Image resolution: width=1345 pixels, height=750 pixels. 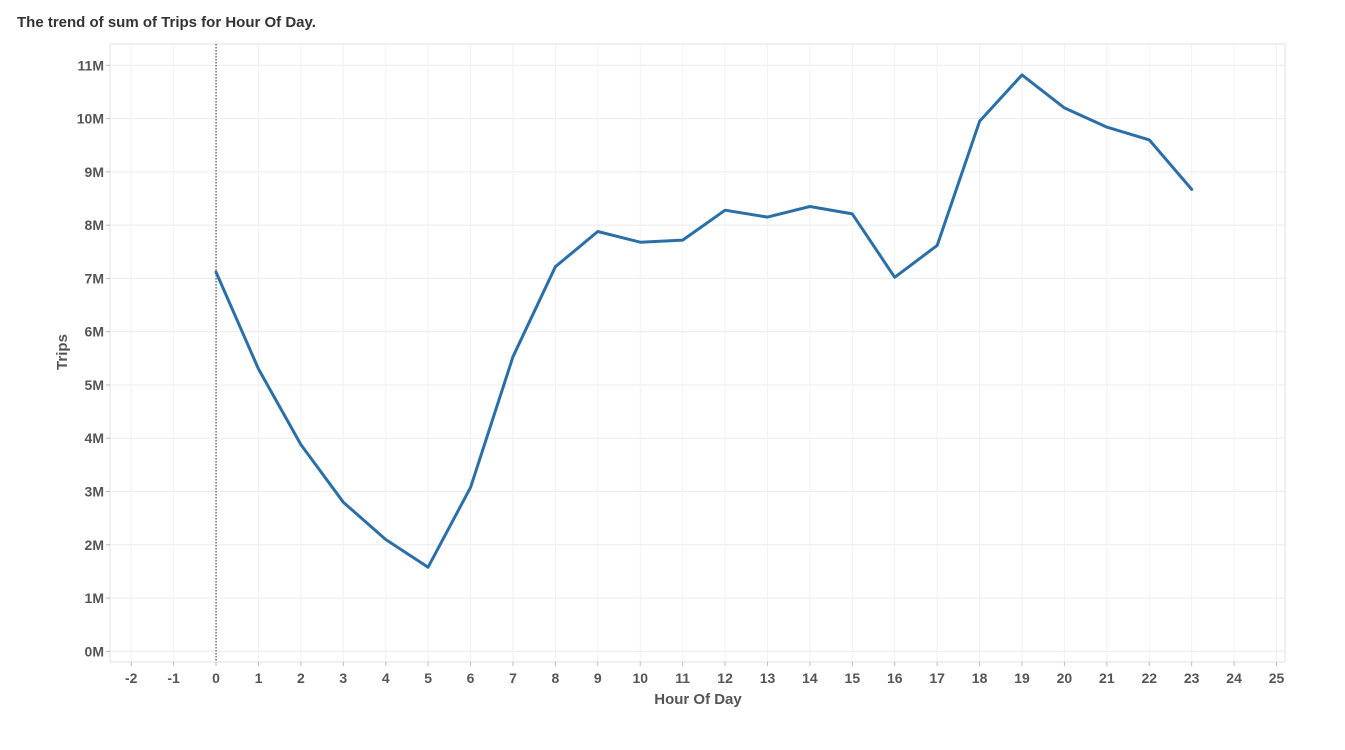 I want to click on x-tick-label: 22, so click(x=1149, y=678).